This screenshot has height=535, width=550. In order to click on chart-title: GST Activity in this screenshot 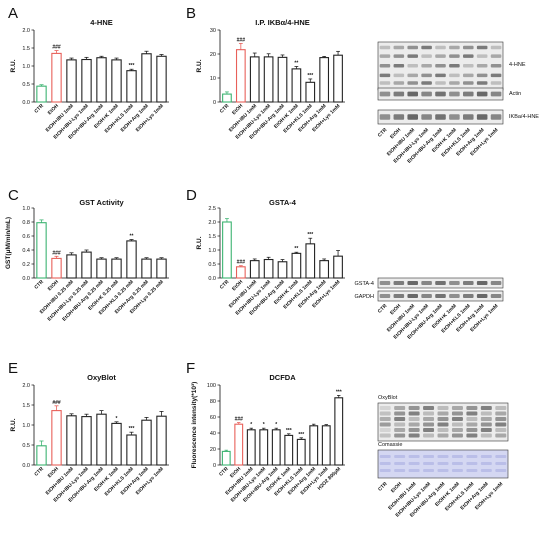, I will do `click(101, 202)`.